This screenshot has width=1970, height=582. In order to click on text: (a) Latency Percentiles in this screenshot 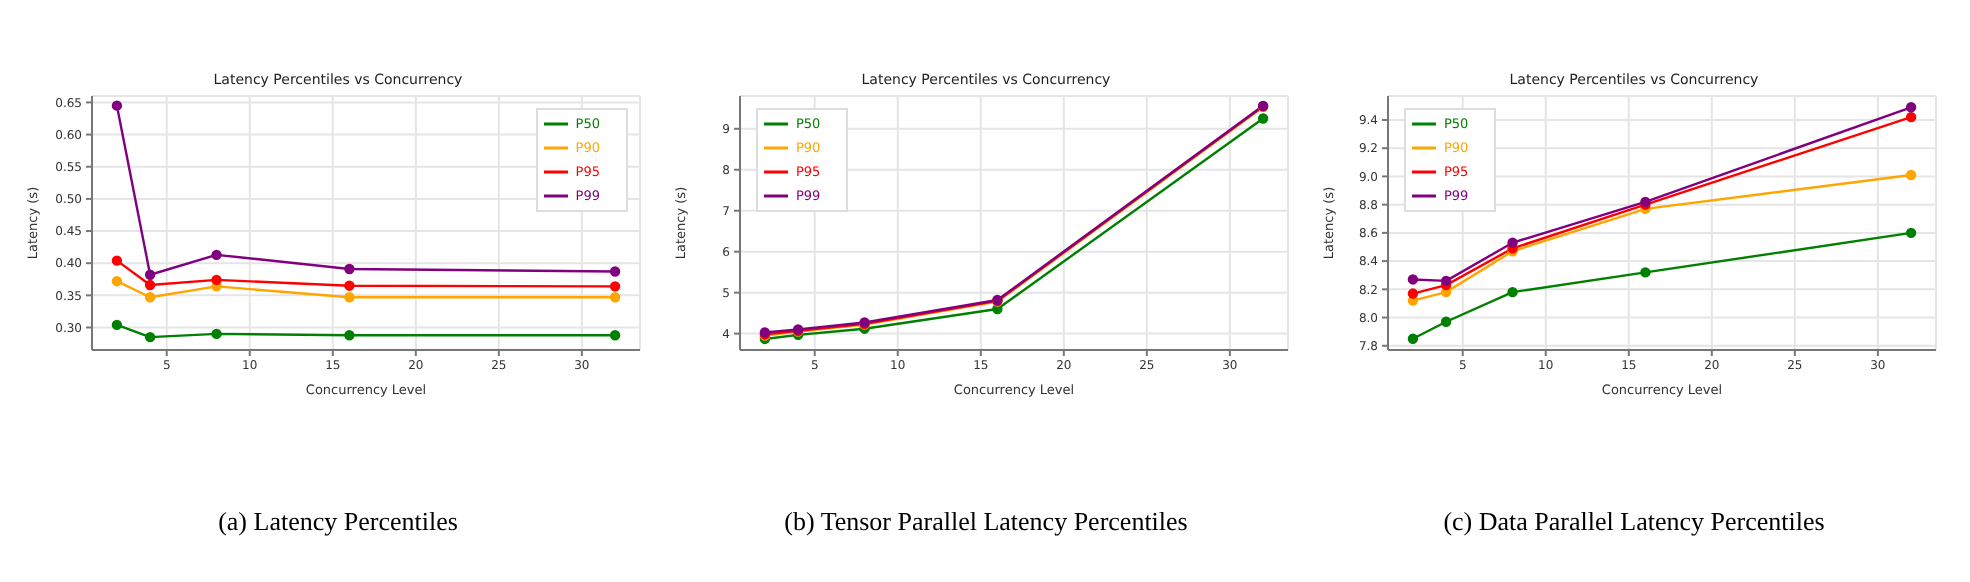, I will do `click(338, 522)`.